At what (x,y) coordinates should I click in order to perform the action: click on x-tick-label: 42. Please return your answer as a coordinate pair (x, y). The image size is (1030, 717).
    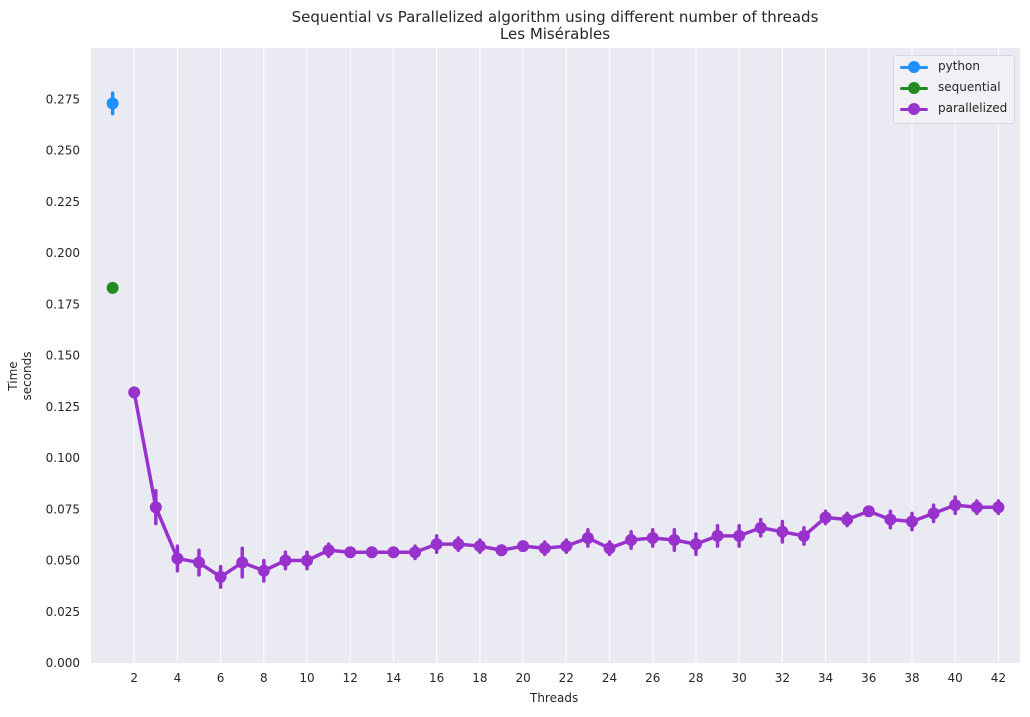
    Looking at the image, I should click on (998, 678).